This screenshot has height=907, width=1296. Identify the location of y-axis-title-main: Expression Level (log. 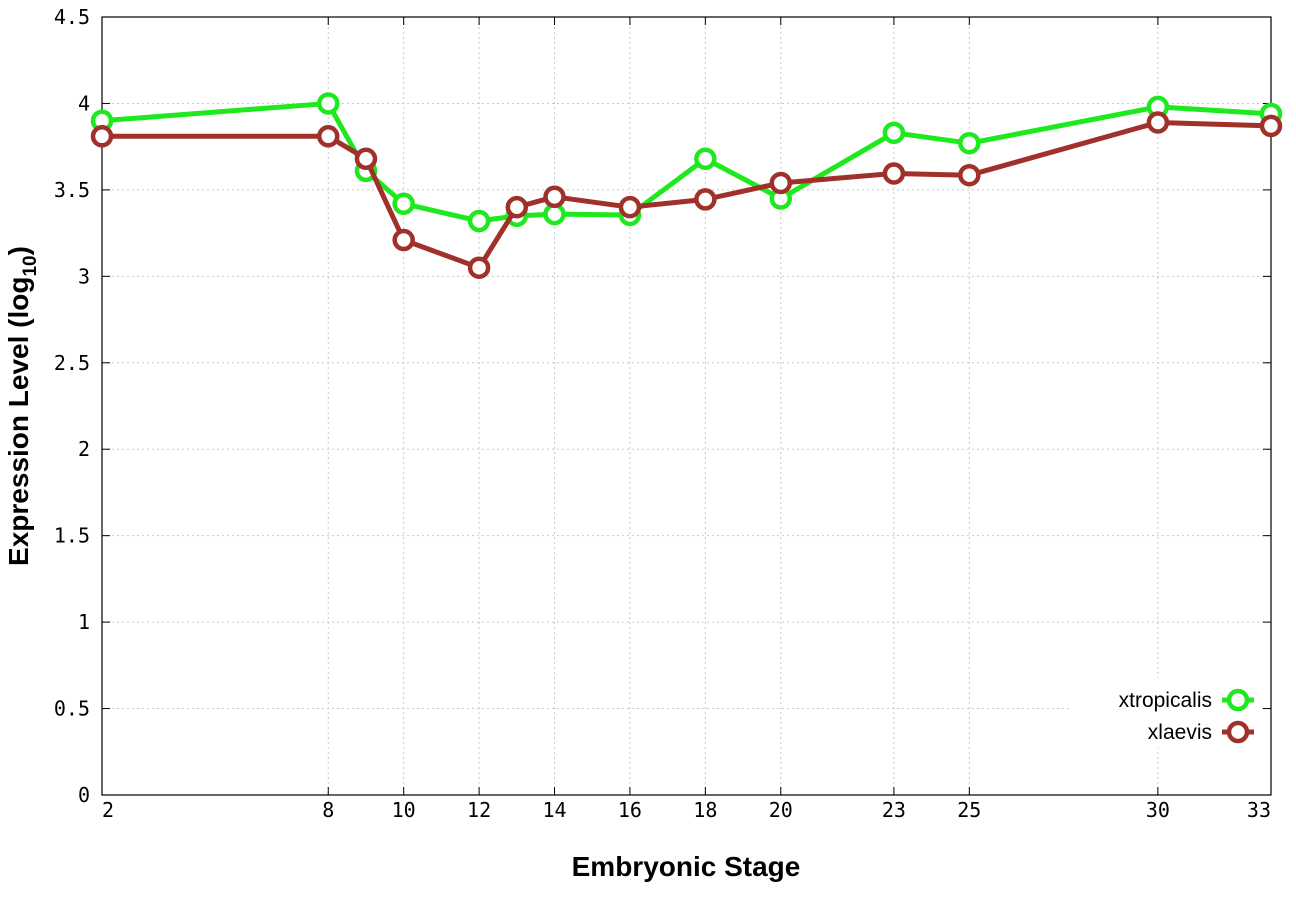
(18, 421).